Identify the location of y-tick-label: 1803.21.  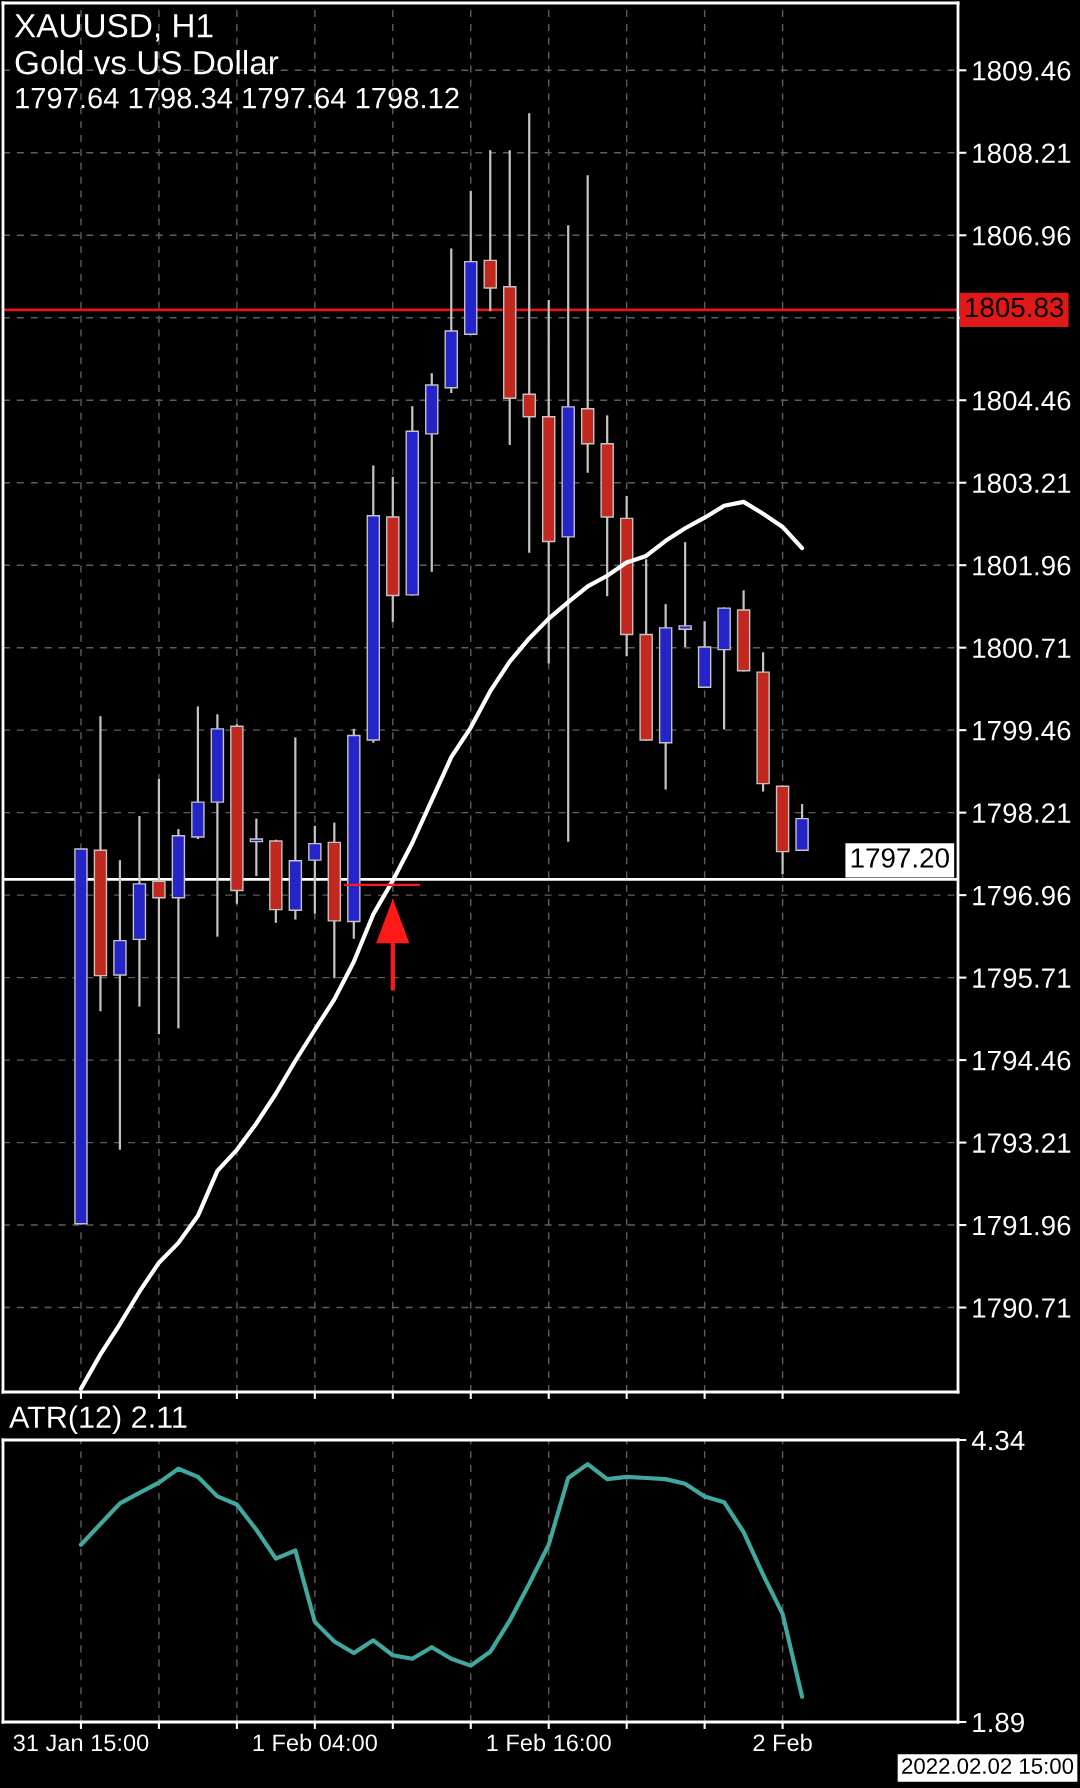
(1022, 483).